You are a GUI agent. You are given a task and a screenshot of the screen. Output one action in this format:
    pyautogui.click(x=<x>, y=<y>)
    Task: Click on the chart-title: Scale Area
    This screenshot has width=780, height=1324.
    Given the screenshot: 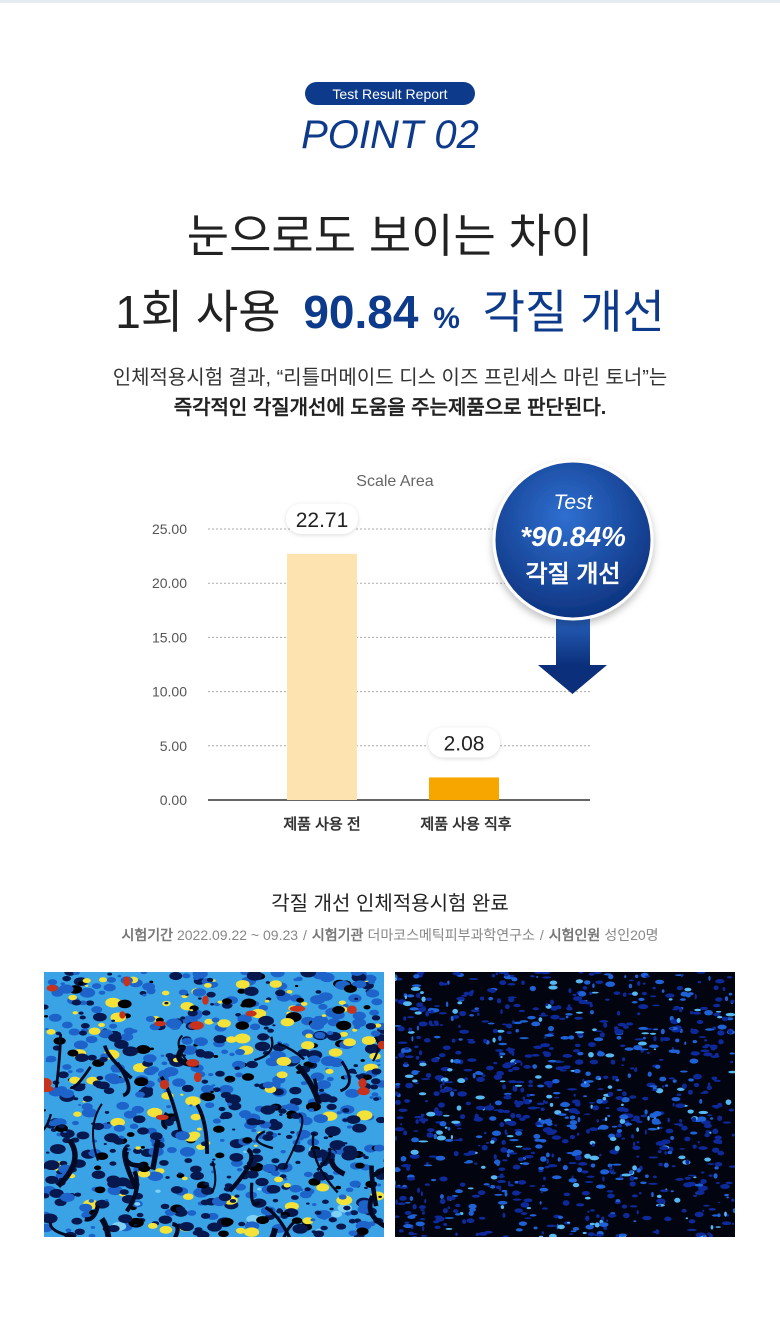 What is the action you would take?
    pyautogui.click(x=394, y=481)
    